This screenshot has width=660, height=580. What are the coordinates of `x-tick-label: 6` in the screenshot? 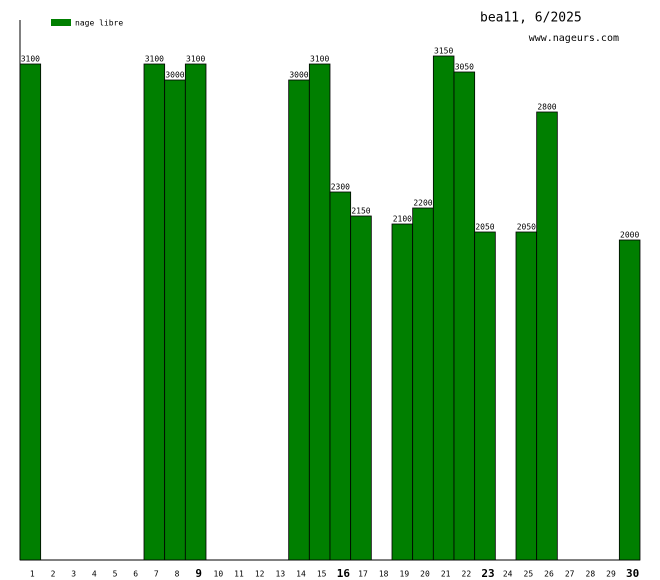 It's located at (135, 574).